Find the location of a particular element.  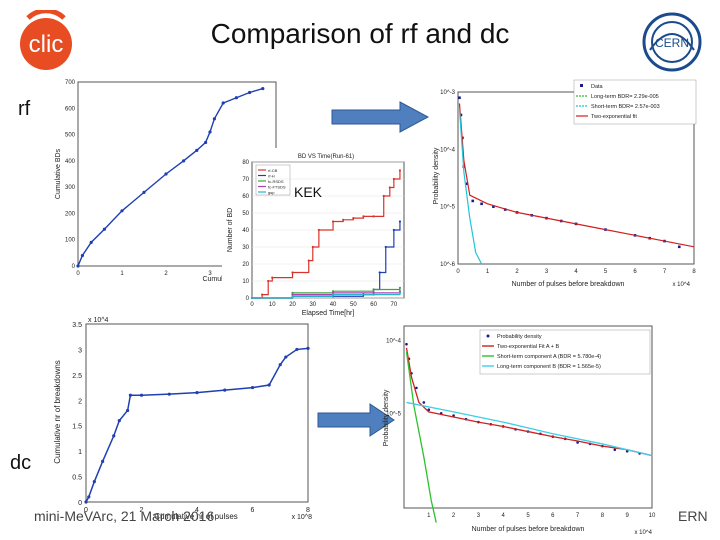

axis-xlabel: Cumulative is located at coordinates (219, 279).